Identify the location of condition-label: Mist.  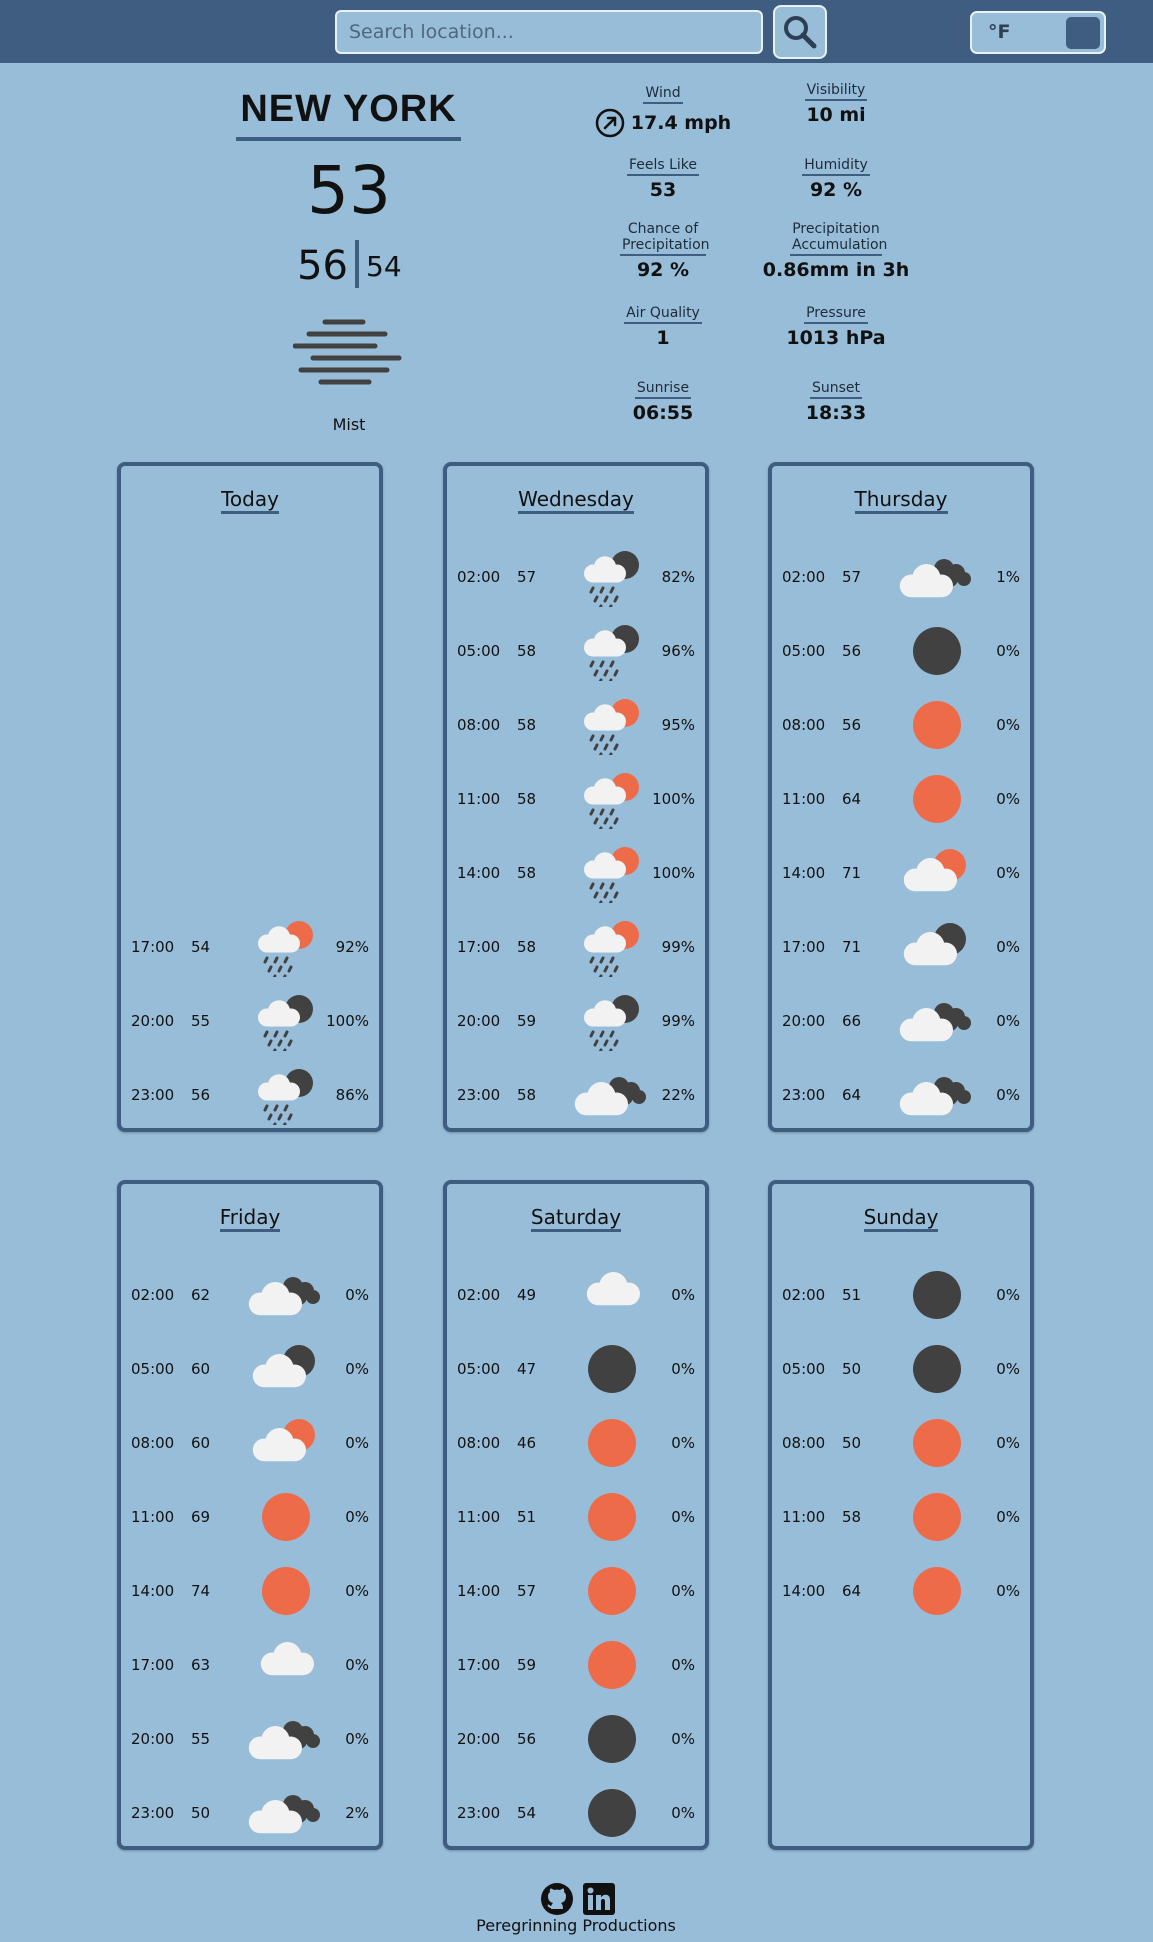
(349, 424).